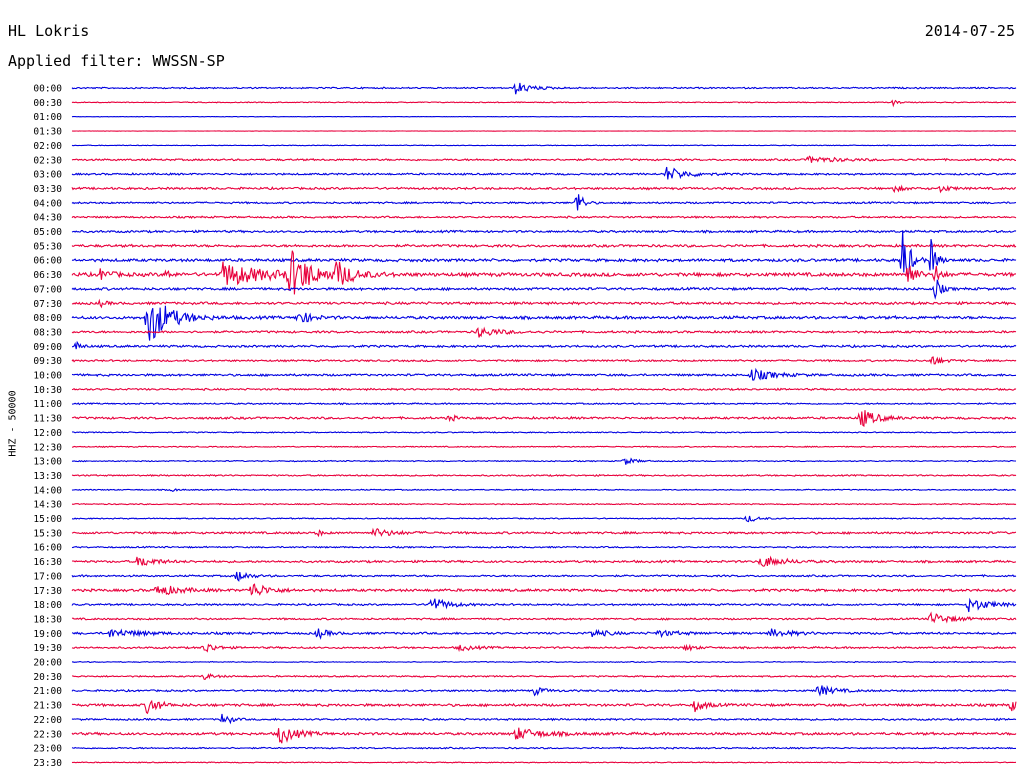 The height and width of the screenshot is (780, 1024). I want to click on station-title: HL Lokris, so click(49, 31).